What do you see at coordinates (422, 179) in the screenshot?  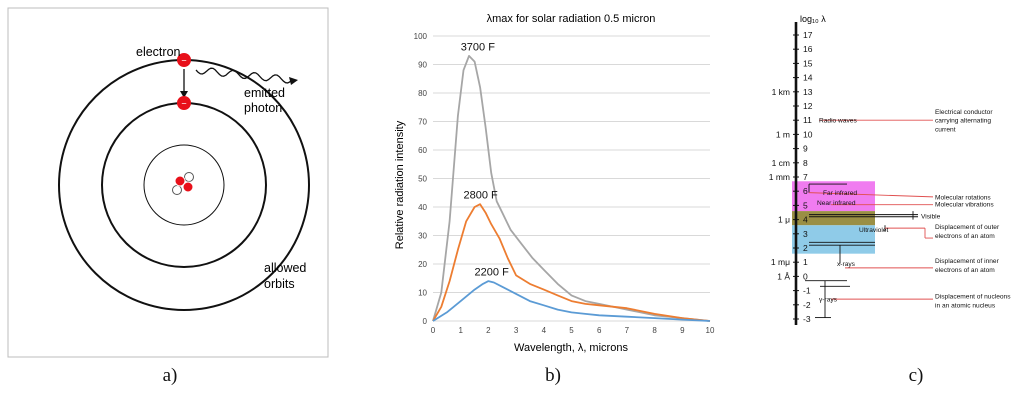 I see `y-tick-label: 50` at bounding box center [422, 179].